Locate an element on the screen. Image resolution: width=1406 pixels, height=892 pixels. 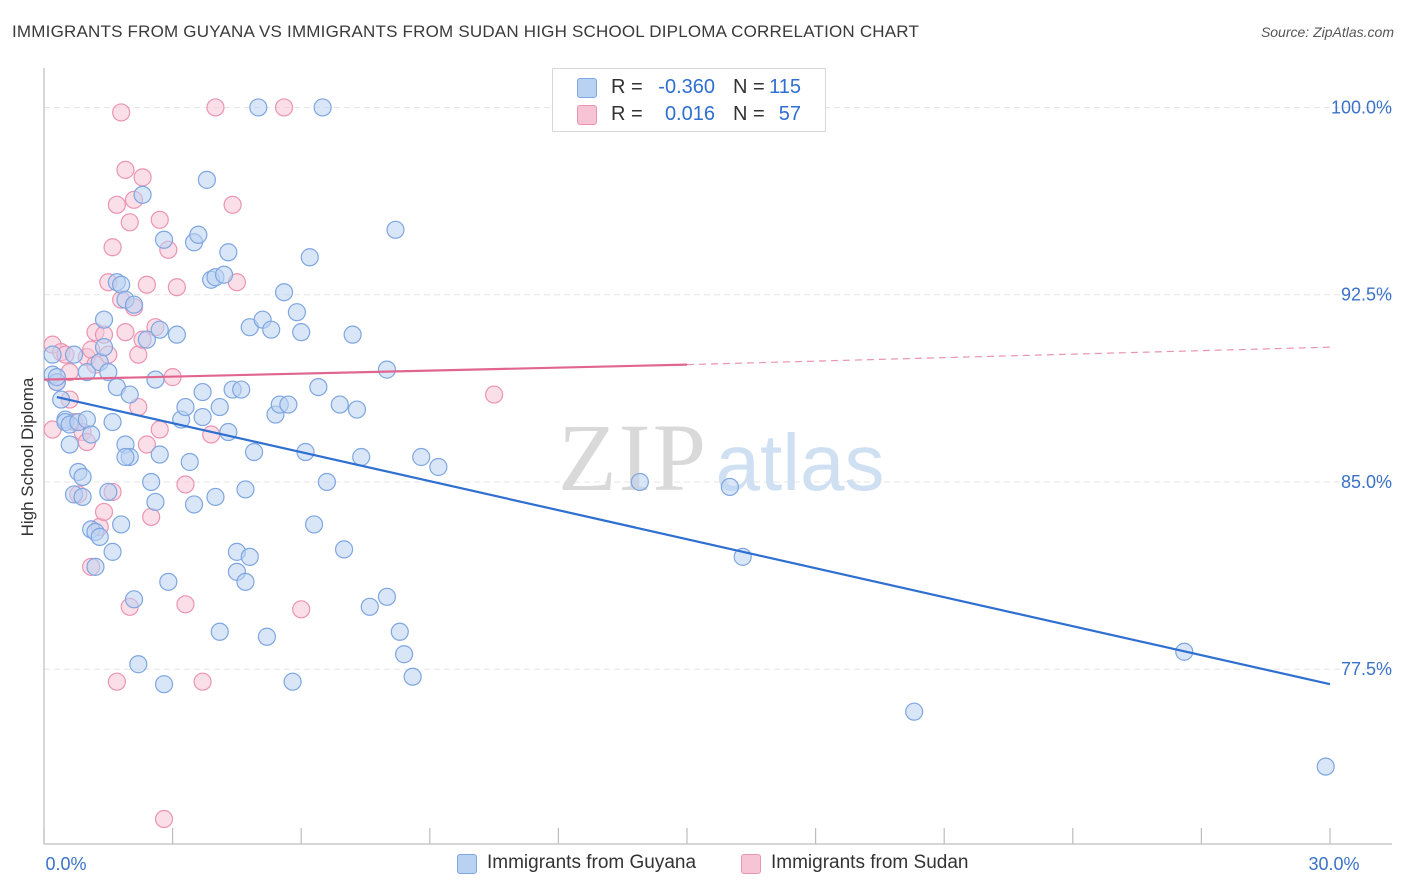
sudan-r-value: 0.016 is located at coordinates (689, 114).